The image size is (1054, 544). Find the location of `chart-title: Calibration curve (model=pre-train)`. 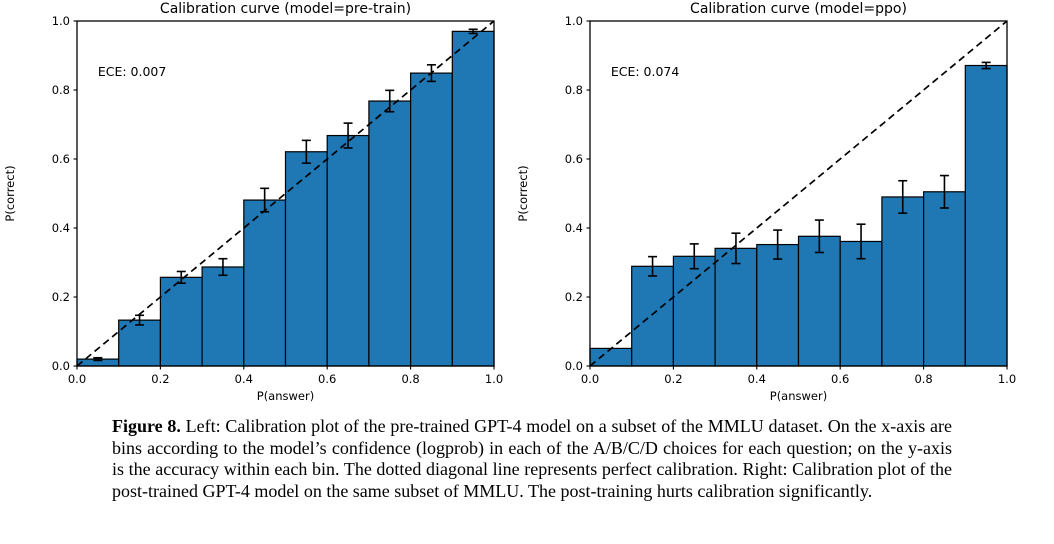

chart-title: Calibration curve (model=pre-train) is located at coordinates (285, 9).